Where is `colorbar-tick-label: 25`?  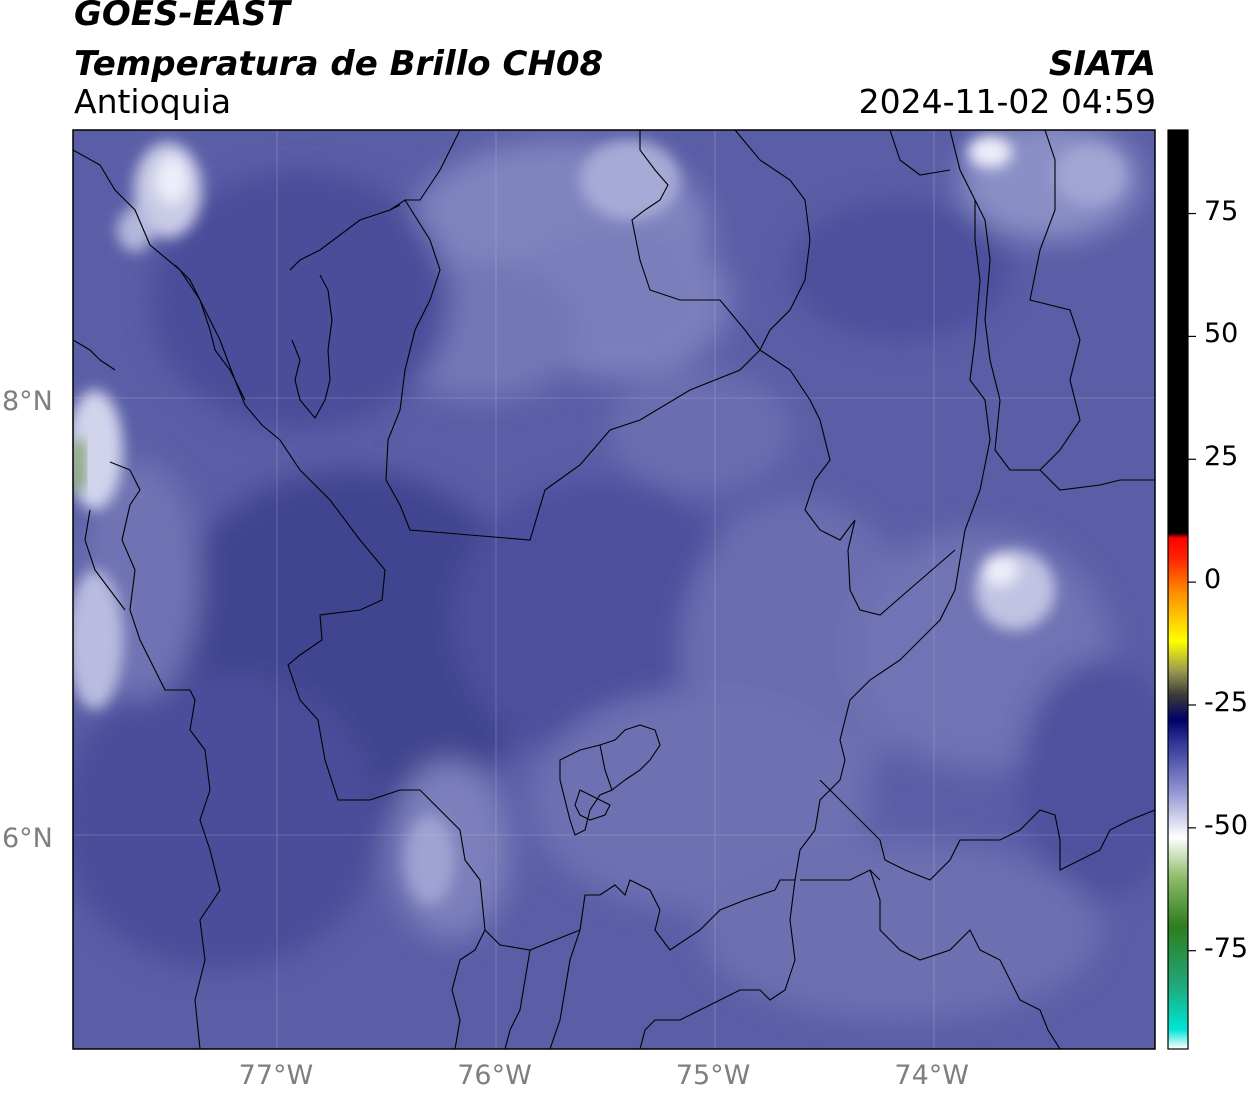 colorbar-tick-label: 25 is located at coordinates (1221, 457).